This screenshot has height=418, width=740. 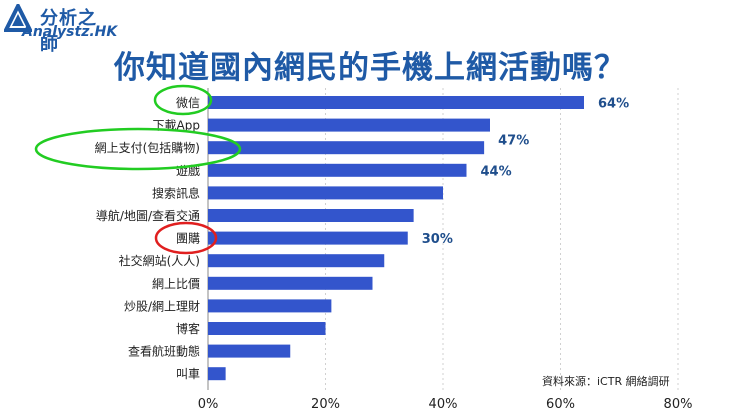 What do you see at coordinates (148, 215) in the screenshot?
I see `category-label: 導航/地圖/查看交通` at bounding box center [148, 215].